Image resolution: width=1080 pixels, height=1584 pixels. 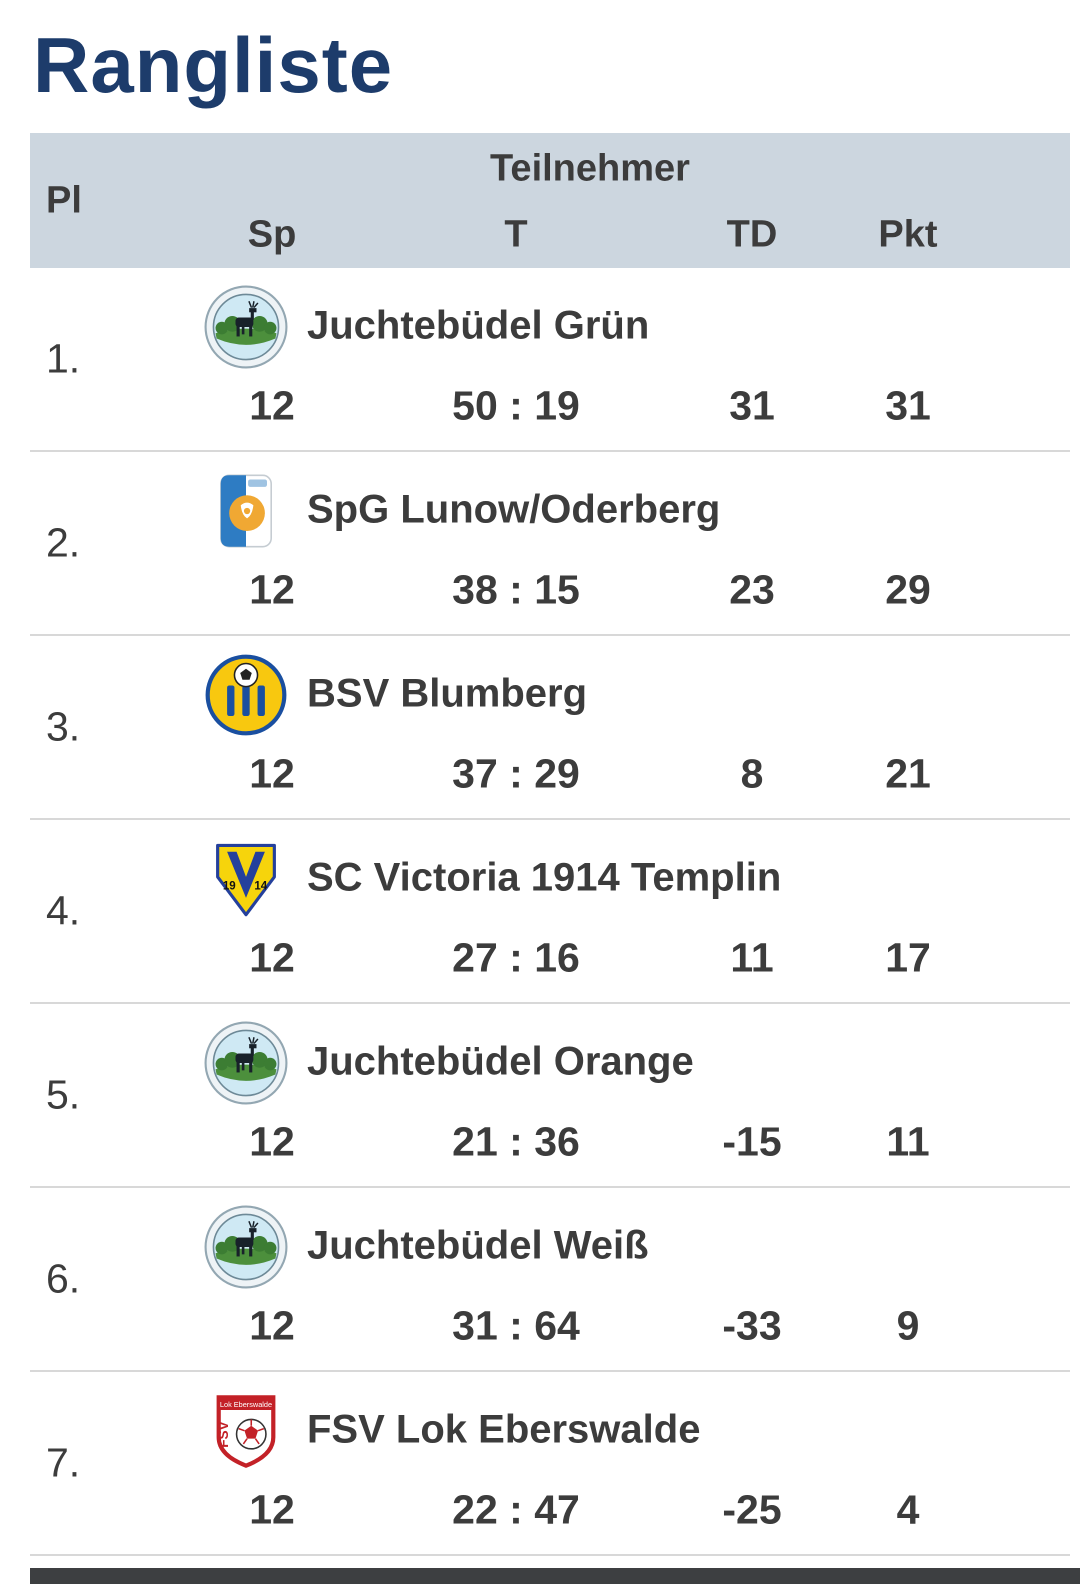 I want to click on team-name: SC Victoria 1914 Templin, so click(x=544, y=877).